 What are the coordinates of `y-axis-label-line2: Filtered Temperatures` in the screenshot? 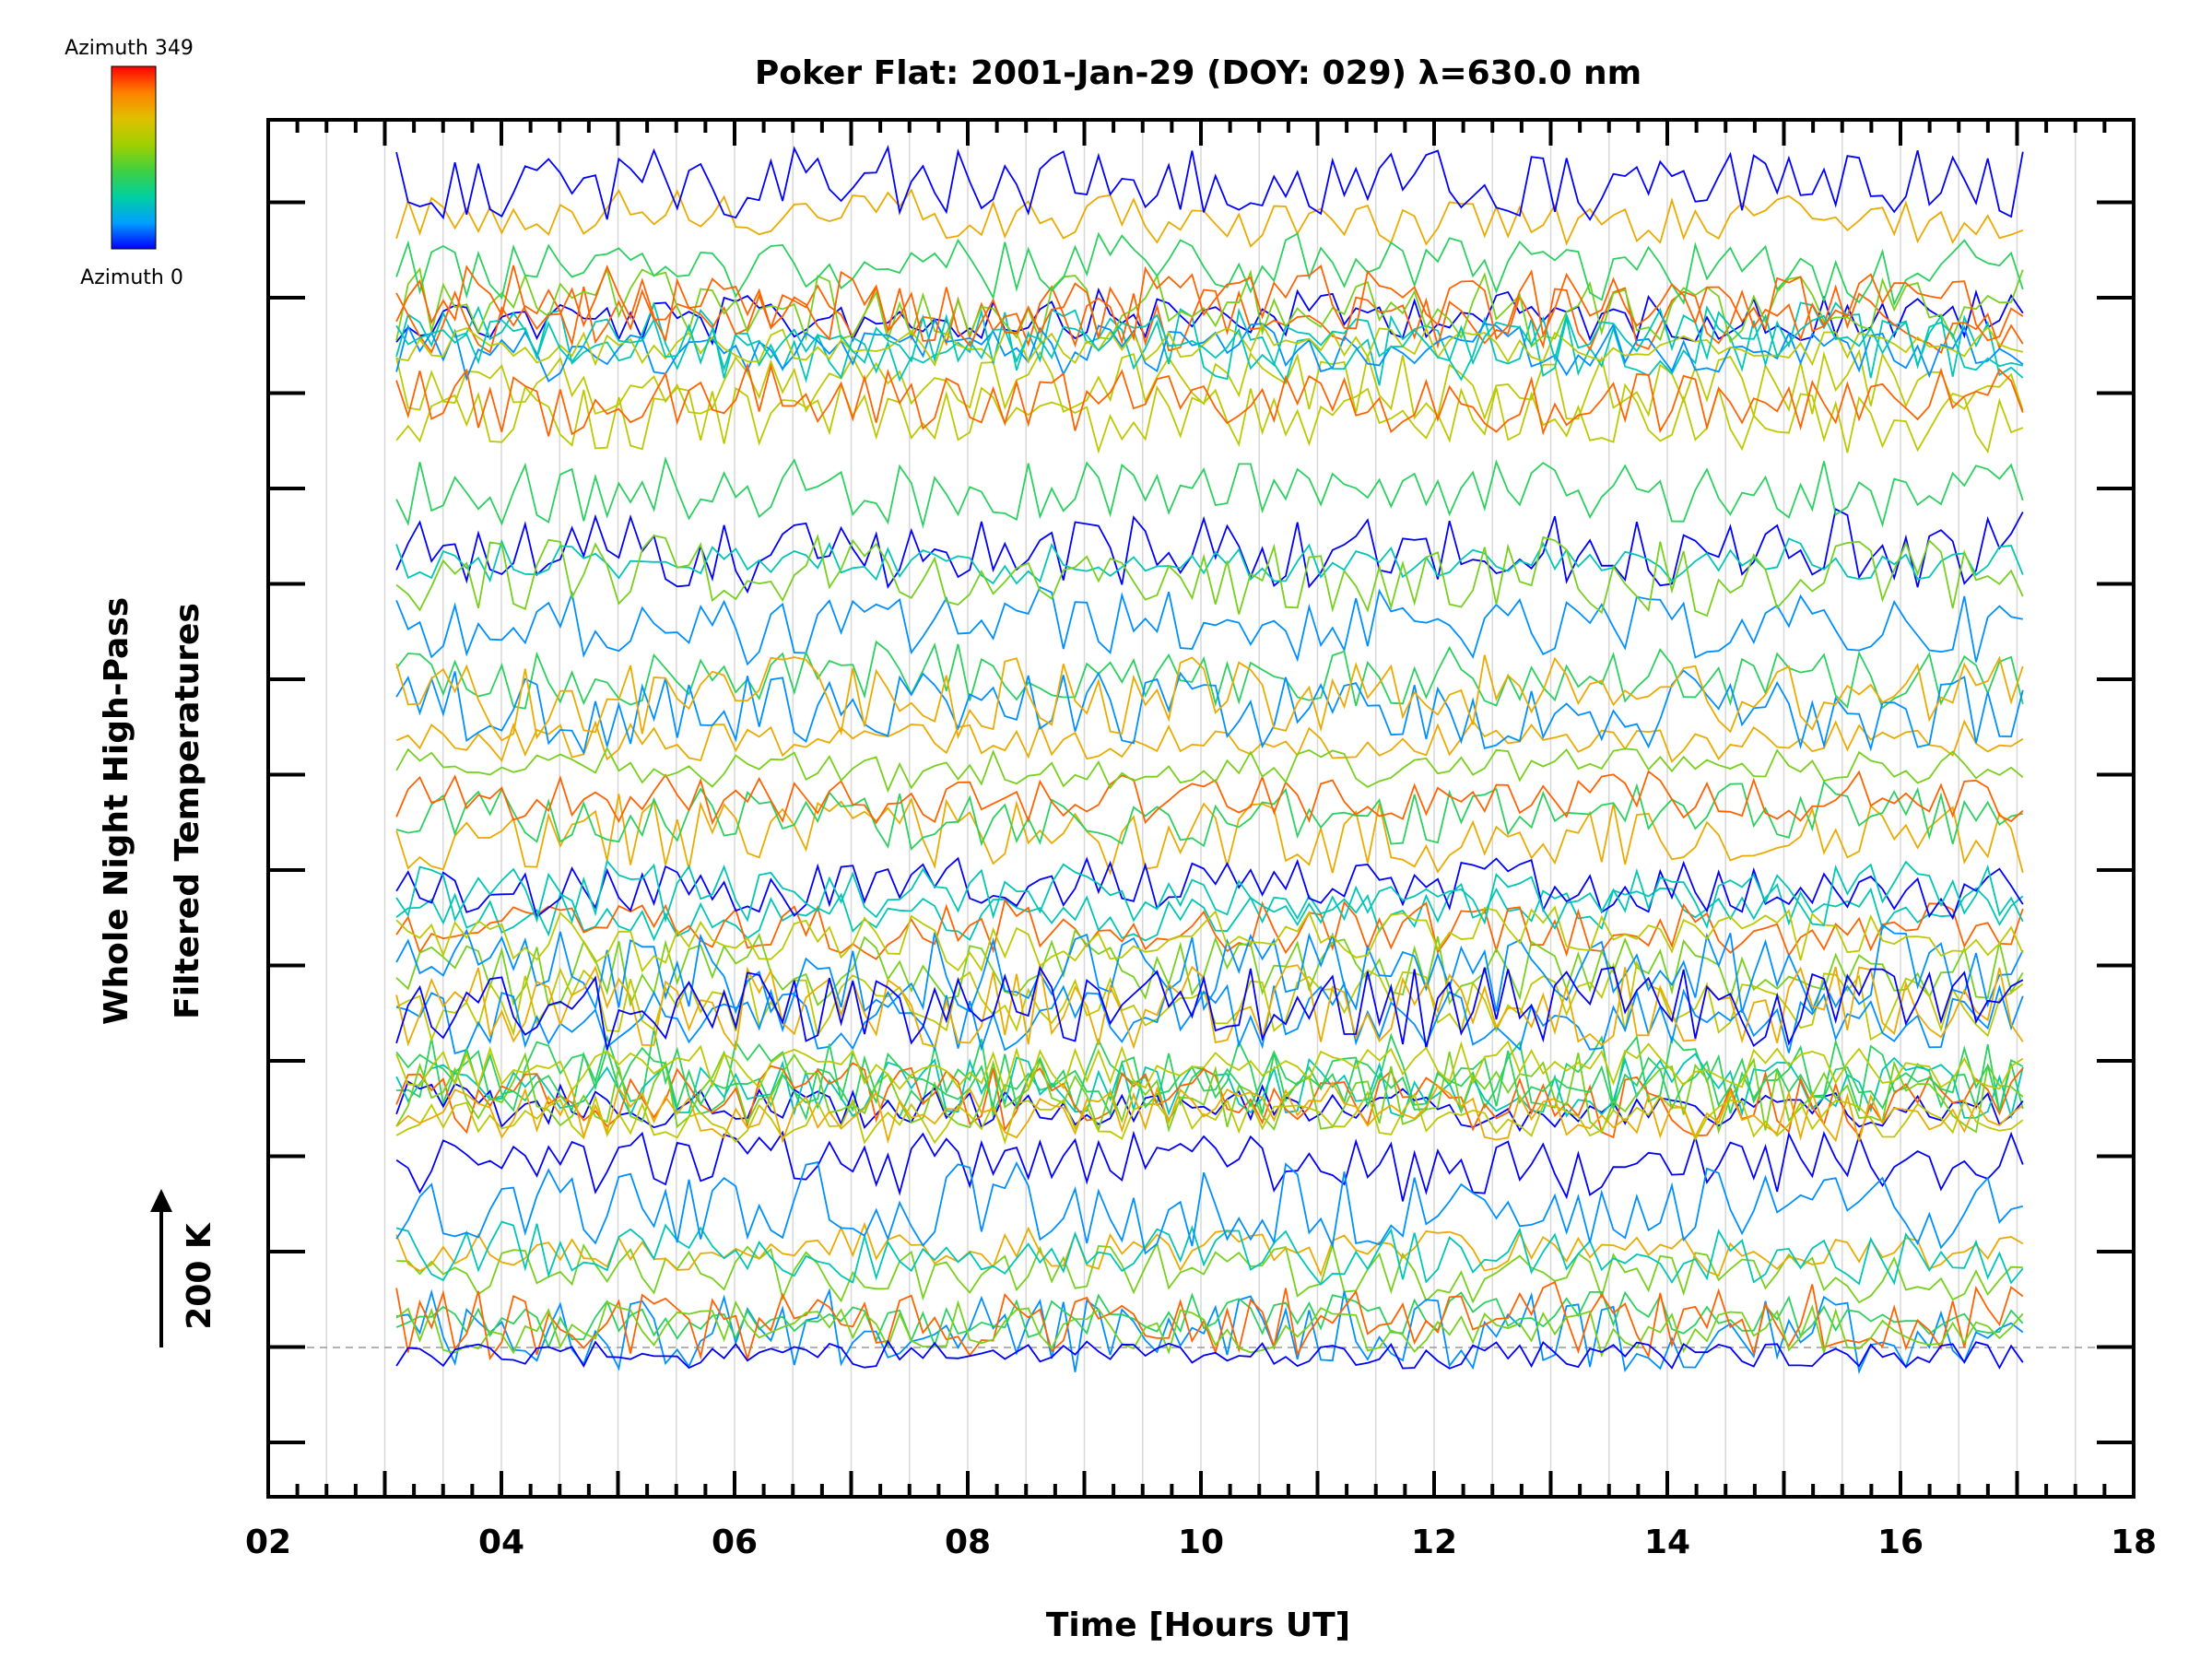 It's located at (187, 811).